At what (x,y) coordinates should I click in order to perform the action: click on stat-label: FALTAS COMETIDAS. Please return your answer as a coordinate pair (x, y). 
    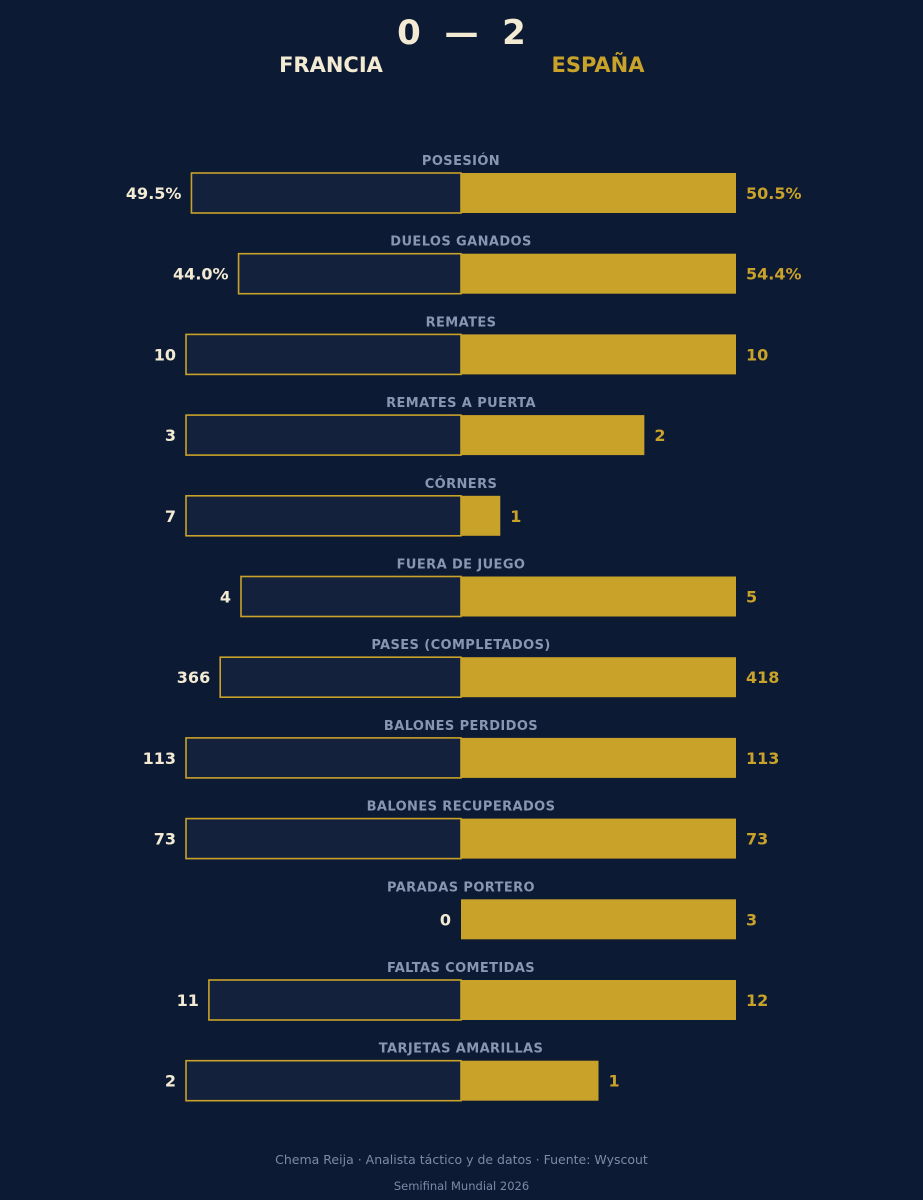
    Looking at the image, I should click on (461, 968).